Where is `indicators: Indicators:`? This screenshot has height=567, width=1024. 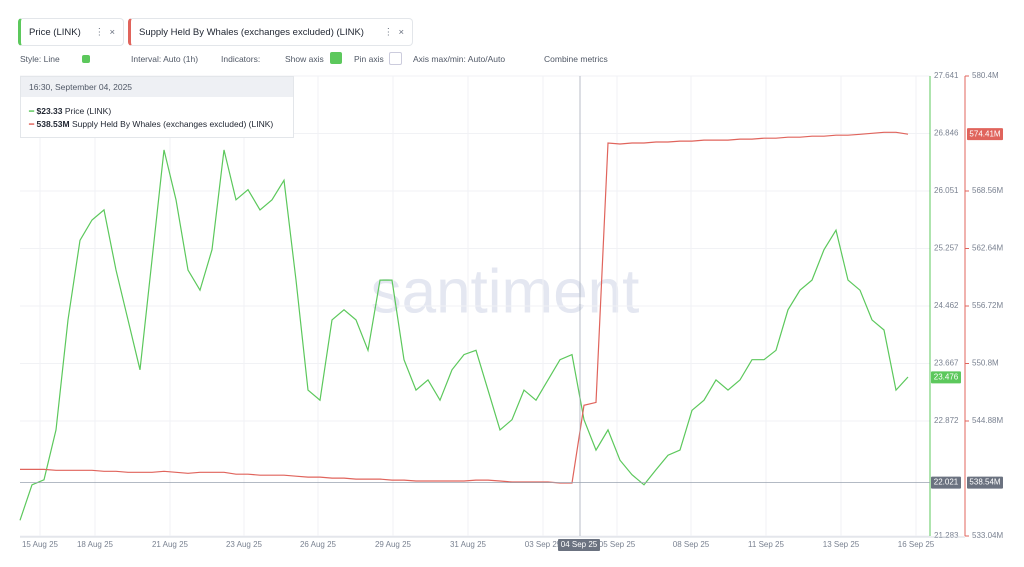 indicators: Indicators: is located at coordinates (241, 59).